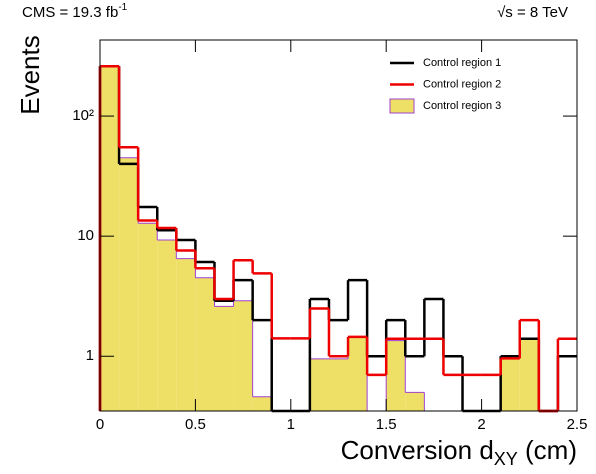 This screenshot has height=474, width=596. I want to click on legend-label: Control region 3, so click(462, 106).